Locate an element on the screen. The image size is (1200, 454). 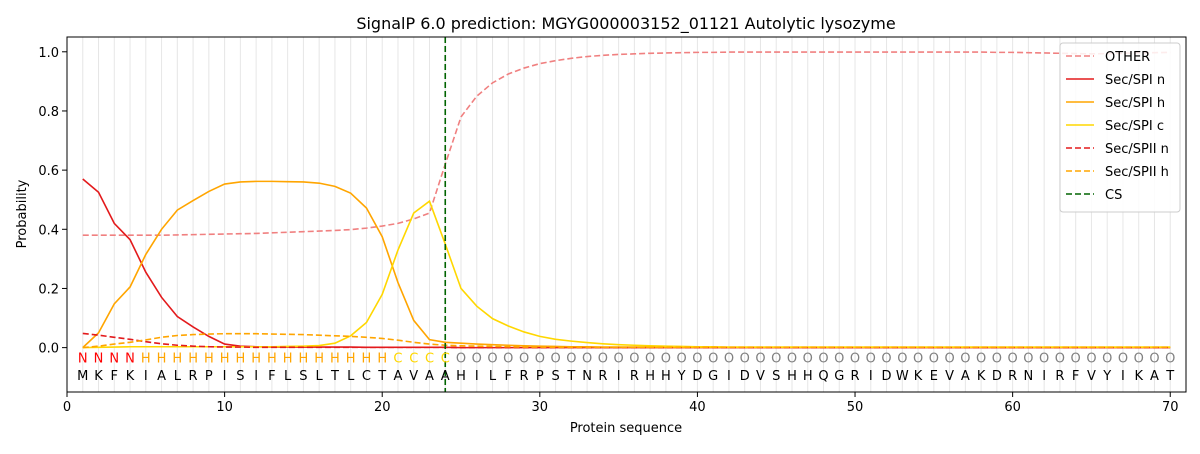
legend-label: Sec/SPI n is located at coordinates (1135, 80).